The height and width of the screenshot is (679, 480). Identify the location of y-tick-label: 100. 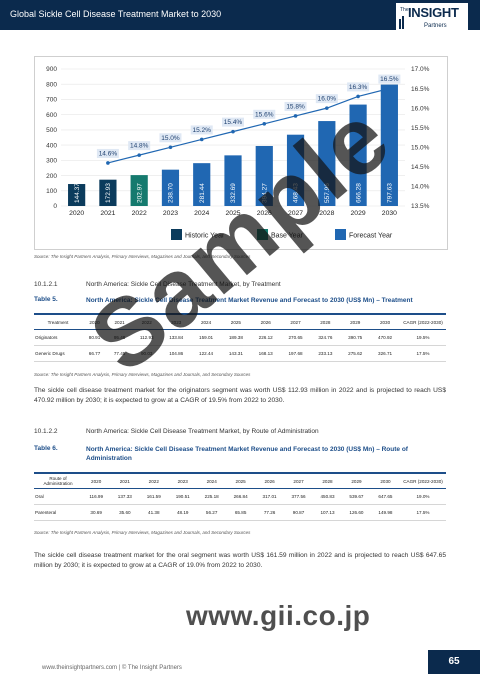
(51, 191).